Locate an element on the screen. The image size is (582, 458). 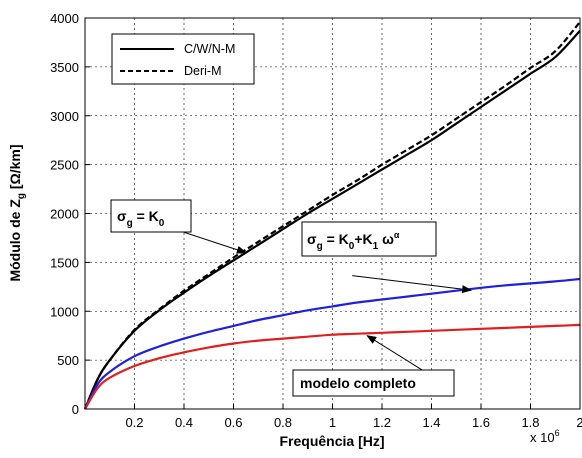
annot-modelo-completo: modelo completo is located at coordinates (358, 383).